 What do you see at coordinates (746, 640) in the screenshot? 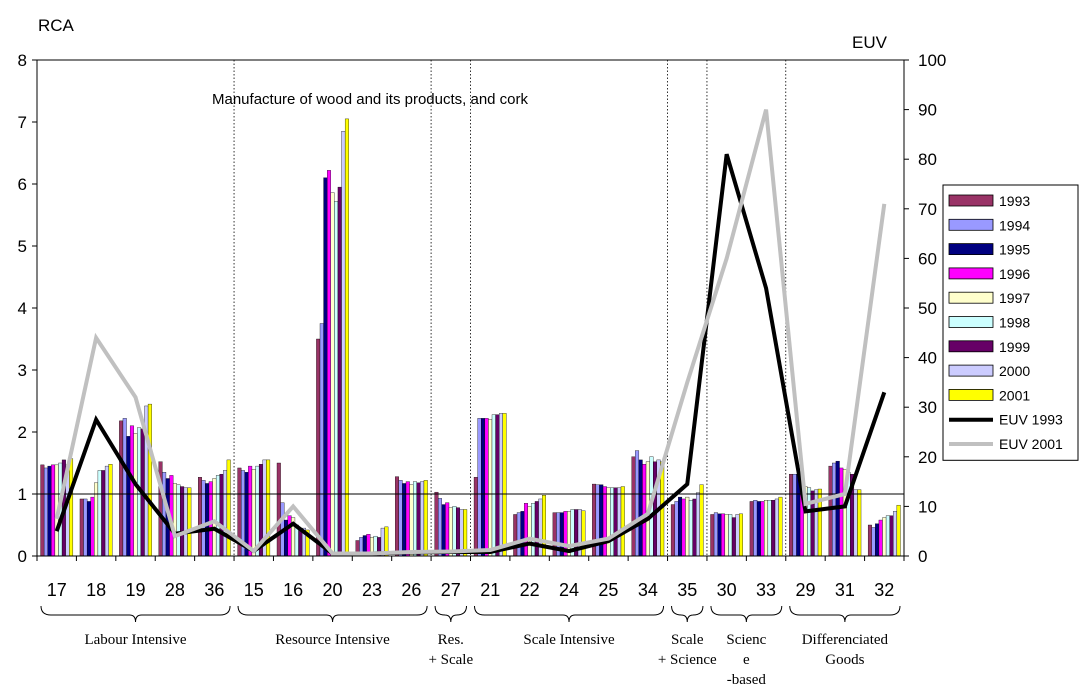
I see `group-label: Scienc` at bounding box center [746, 640].